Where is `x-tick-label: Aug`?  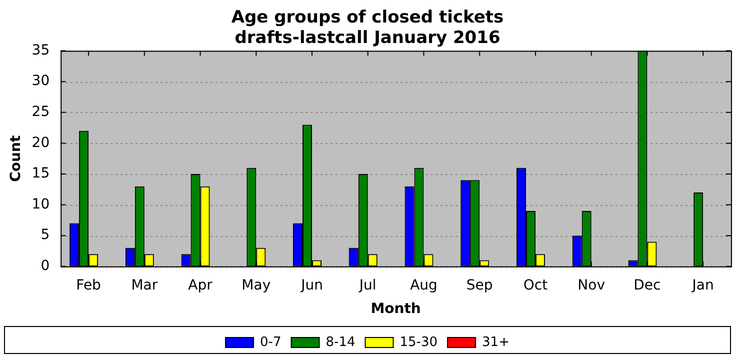 x-tick-label: Aug is located at coordinates (424, 285).